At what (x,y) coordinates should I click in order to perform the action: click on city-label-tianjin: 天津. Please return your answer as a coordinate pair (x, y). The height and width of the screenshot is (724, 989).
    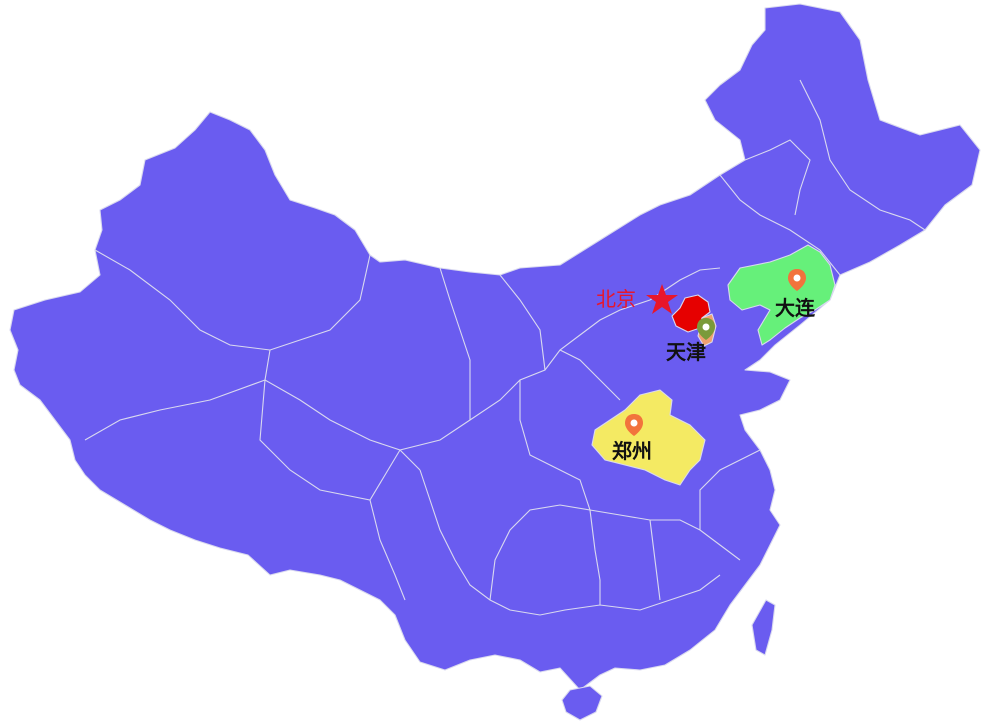
    Looking at the image, I should click on (686, 352).